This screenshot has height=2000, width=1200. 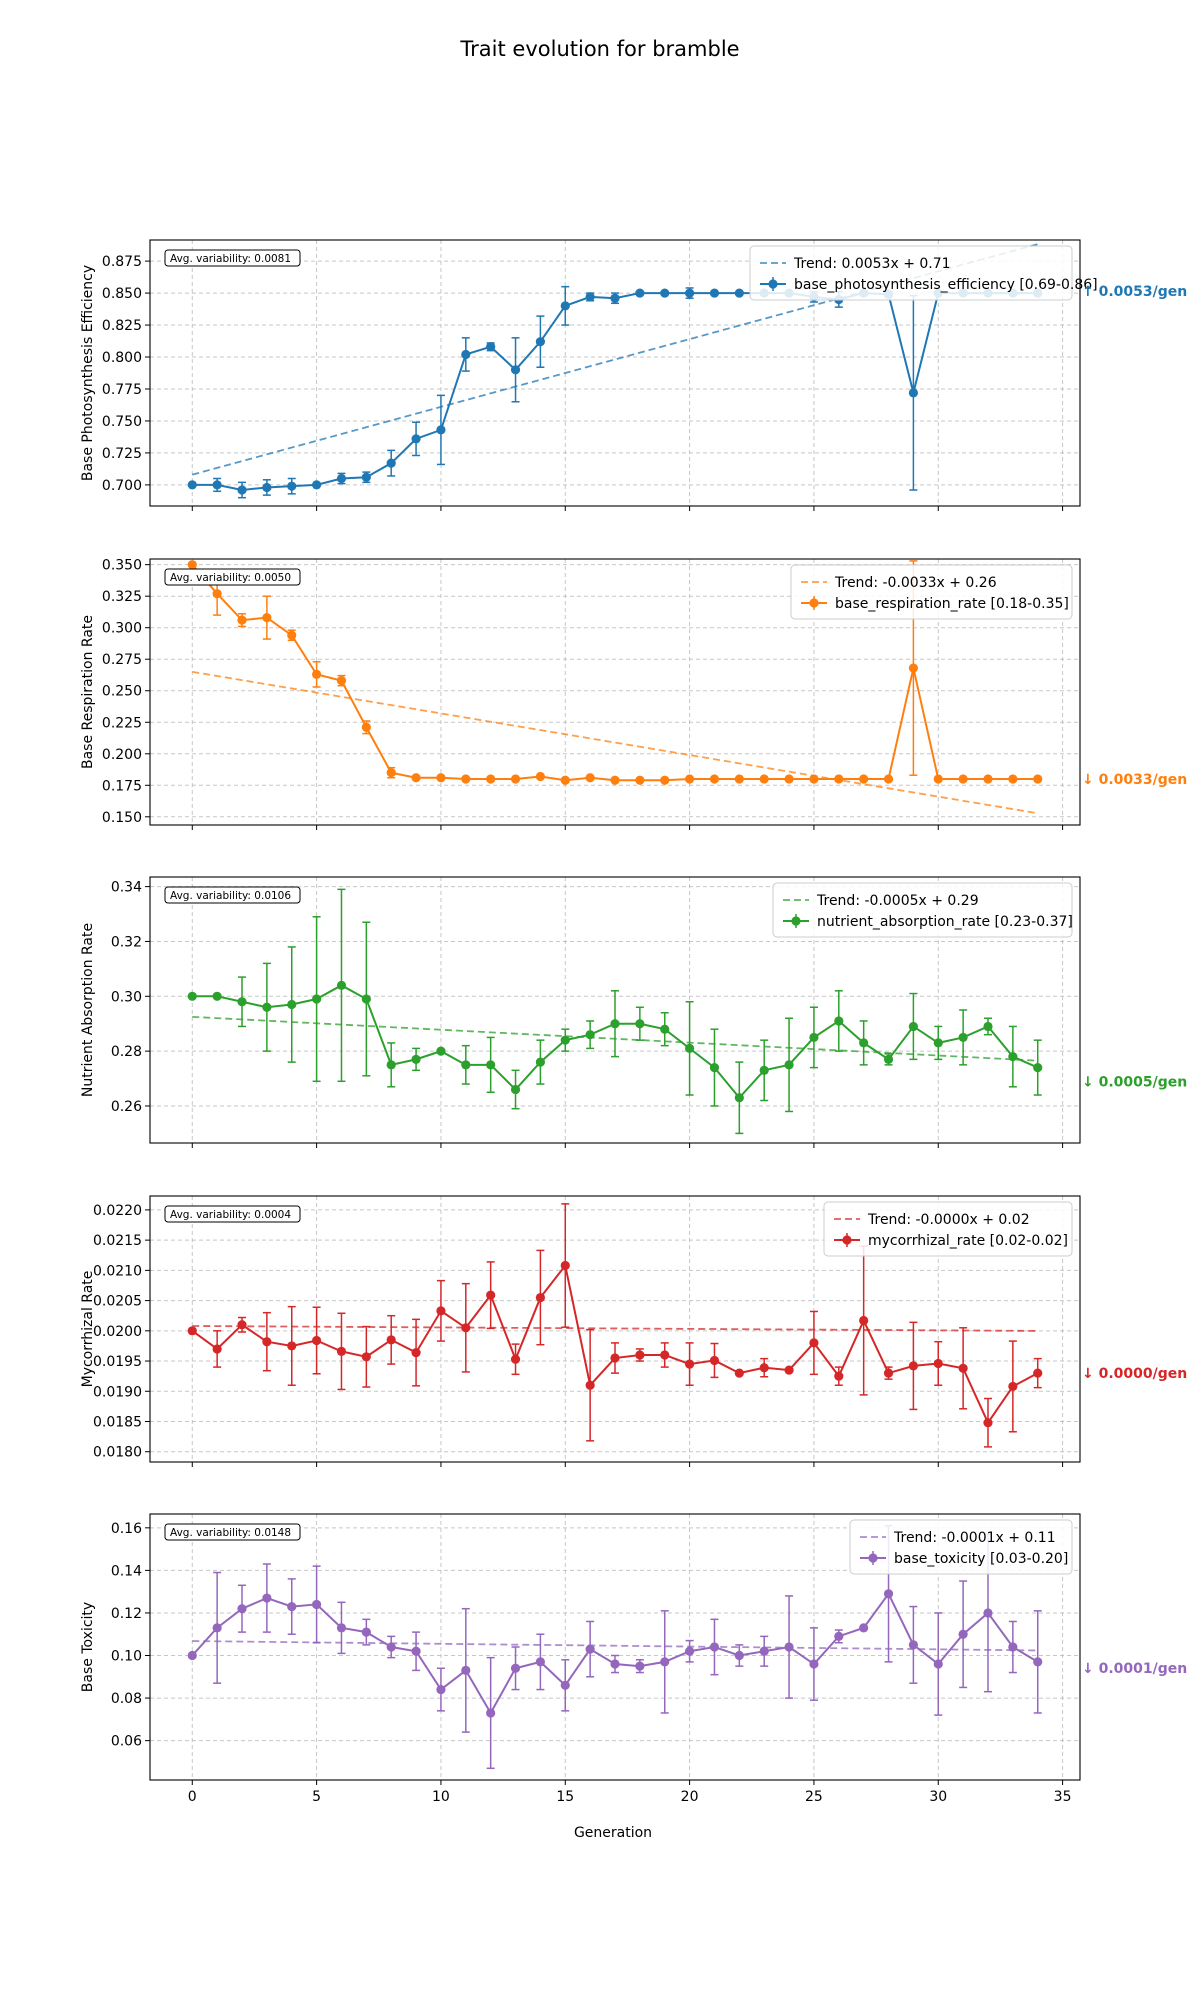 What do you see at coordinates (126, 1052) in the screenshot?
I see `y-tick-label: 0.28` at bounding box center [126, 1052].